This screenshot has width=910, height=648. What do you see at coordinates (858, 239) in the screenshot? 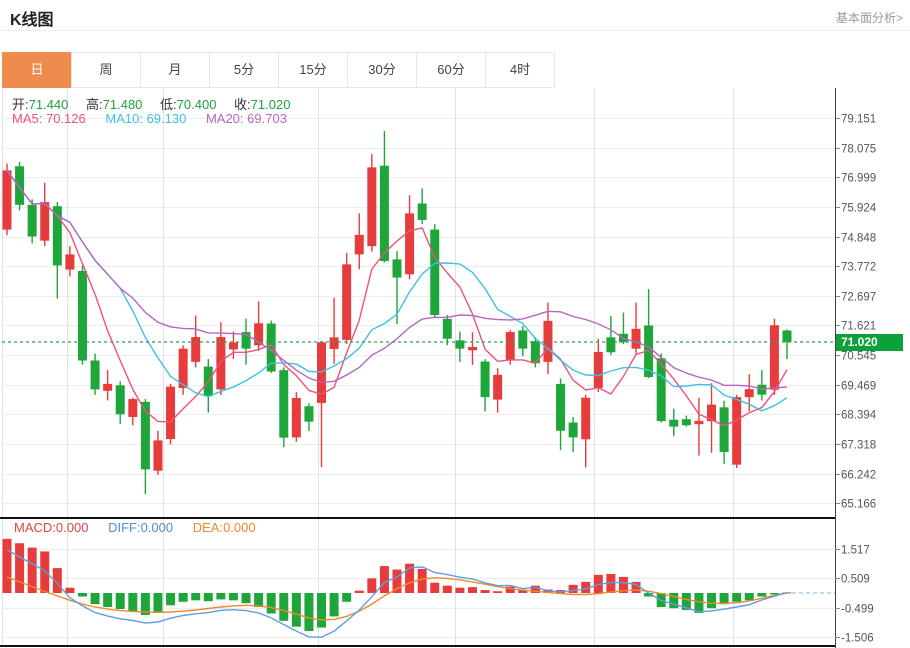
I see `price-axis-label: 74.848` at bounding box center [858, 239].